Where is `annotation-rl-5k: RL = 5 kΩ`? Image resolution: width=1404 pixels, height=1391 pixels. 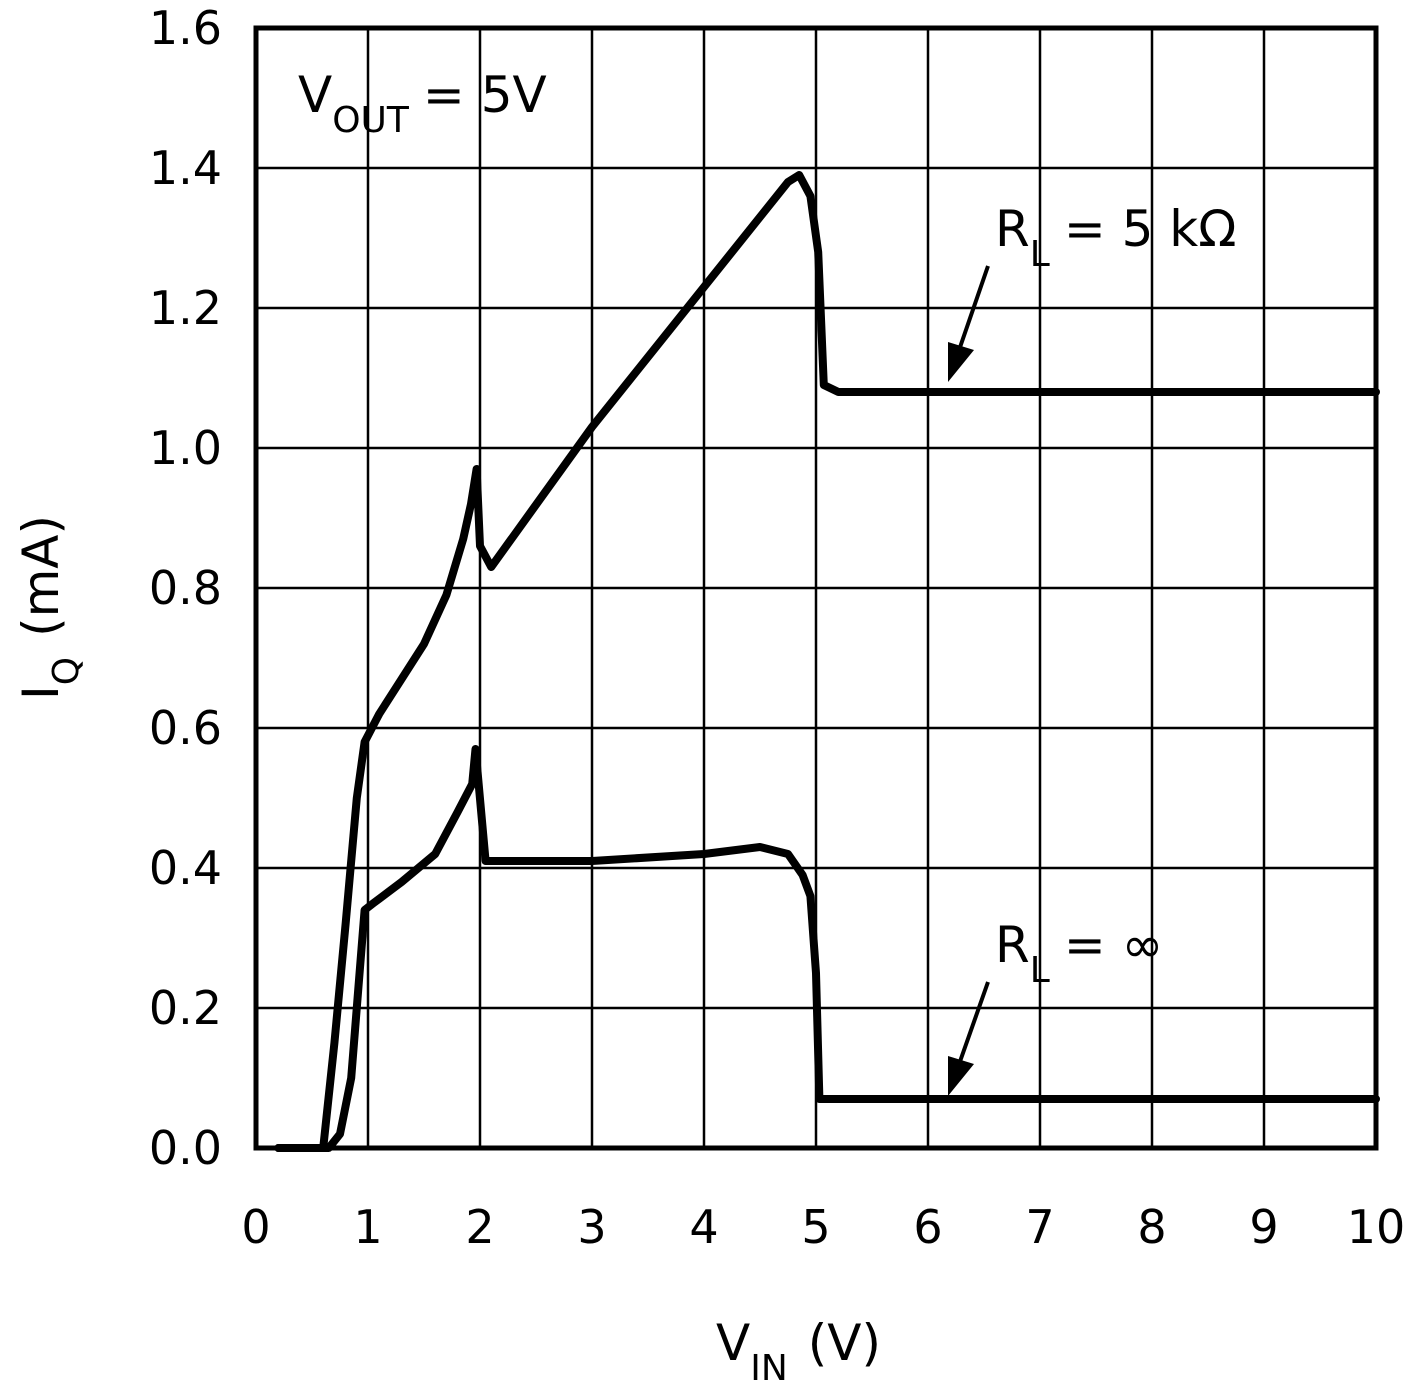
annotation-rl-5k: RL = 5 kΩ is located at coordinates (1115, 237).